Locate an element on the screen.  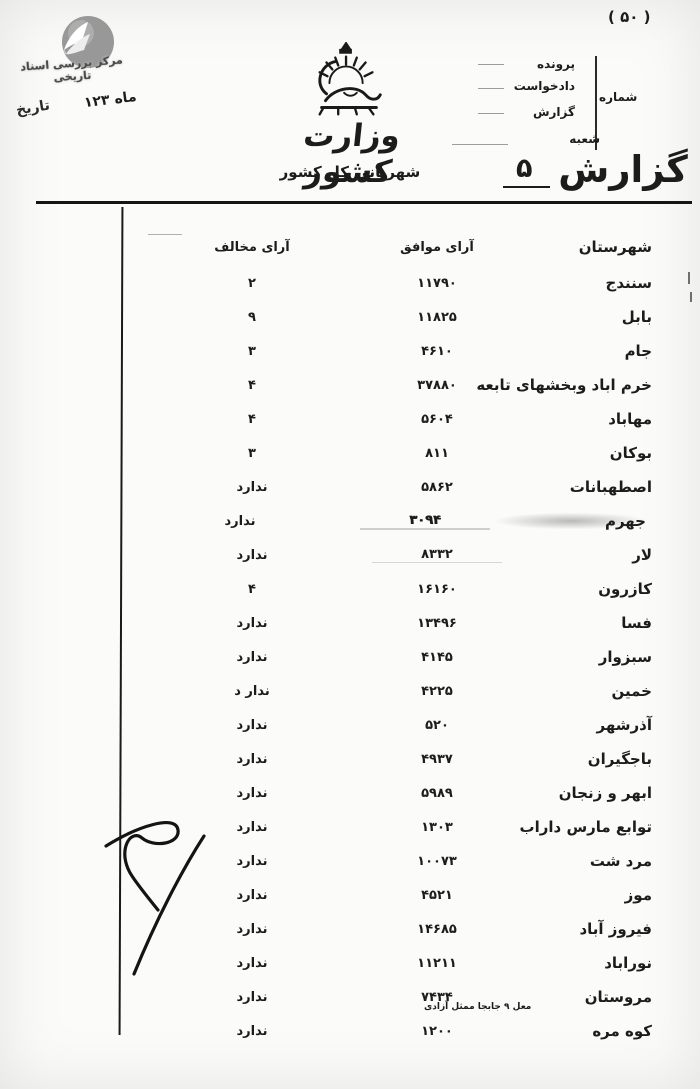
faint-dash is located at coordinates (165, 234).